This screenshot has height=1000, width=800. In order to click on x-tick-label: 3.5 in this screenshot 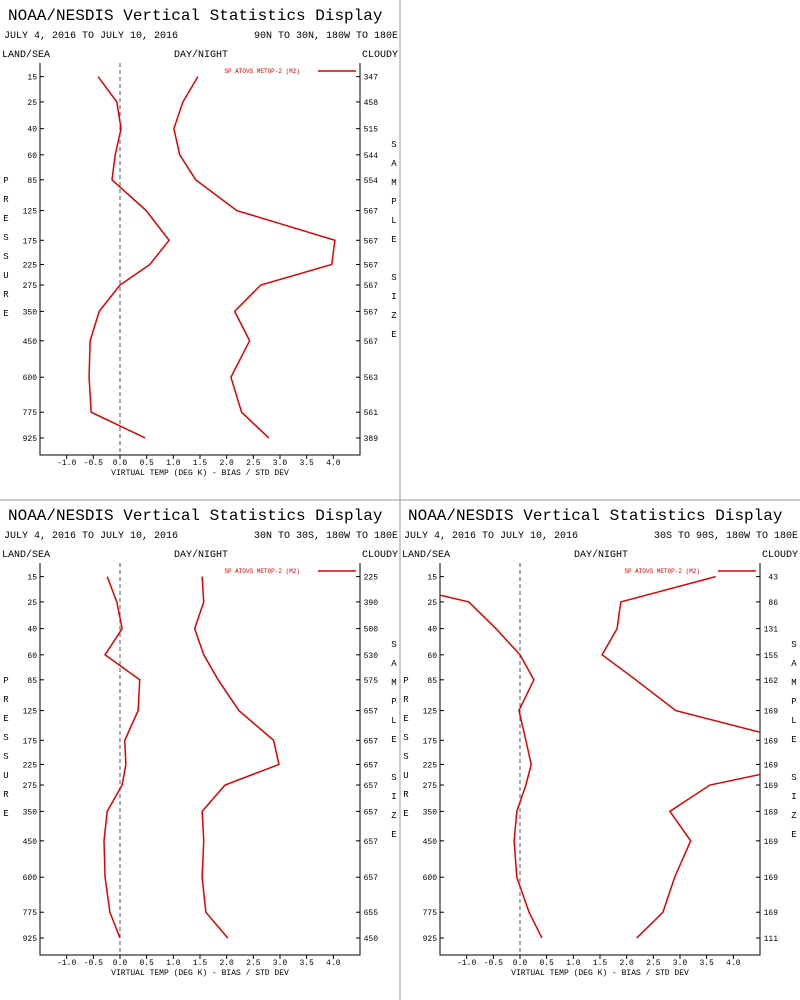, I will do `click(306, 463)`.